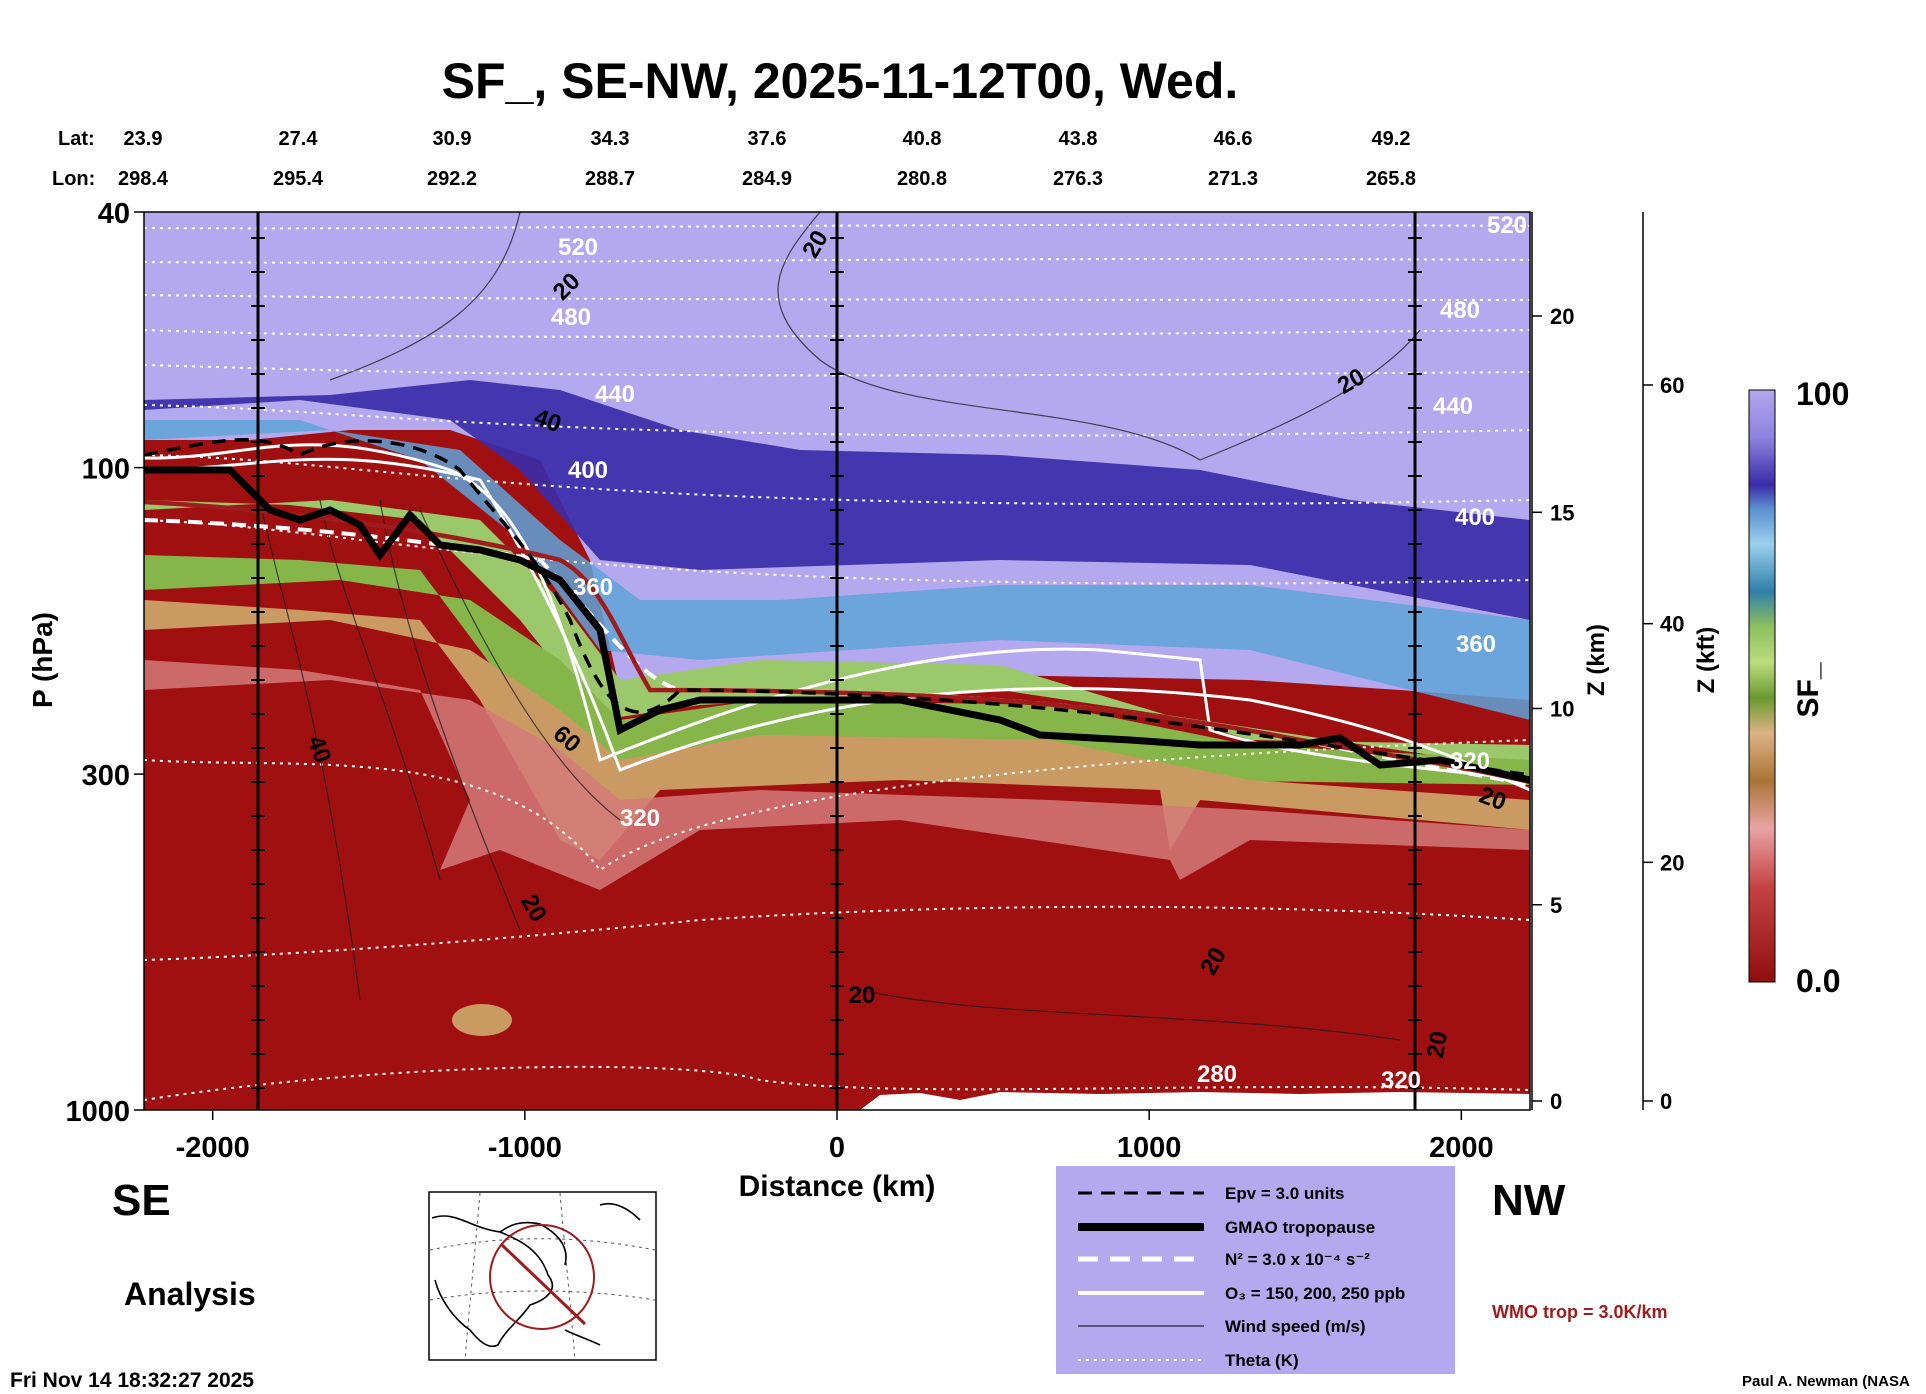 This screenshot has width=1926, height=1394. Describe the element at coordinates (767, 139) in the screenshot. I see `lat-value: 37.6` at that location.